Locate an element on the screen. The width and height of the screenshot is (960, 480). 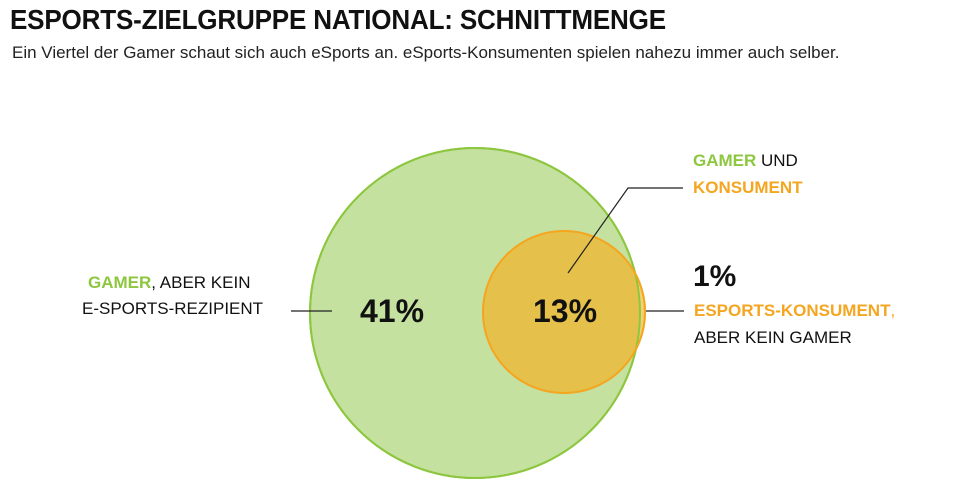
consumer-only-label-part: ESPORTS-KONSUMENT is located at coordinates (792, 310).